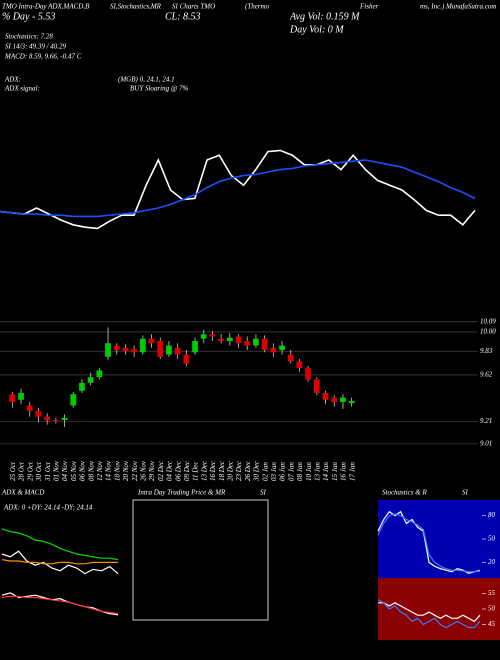  Describe the element at coordinates (492, 562) in the screenshot. I see `y-tick-label: 20` at that location.